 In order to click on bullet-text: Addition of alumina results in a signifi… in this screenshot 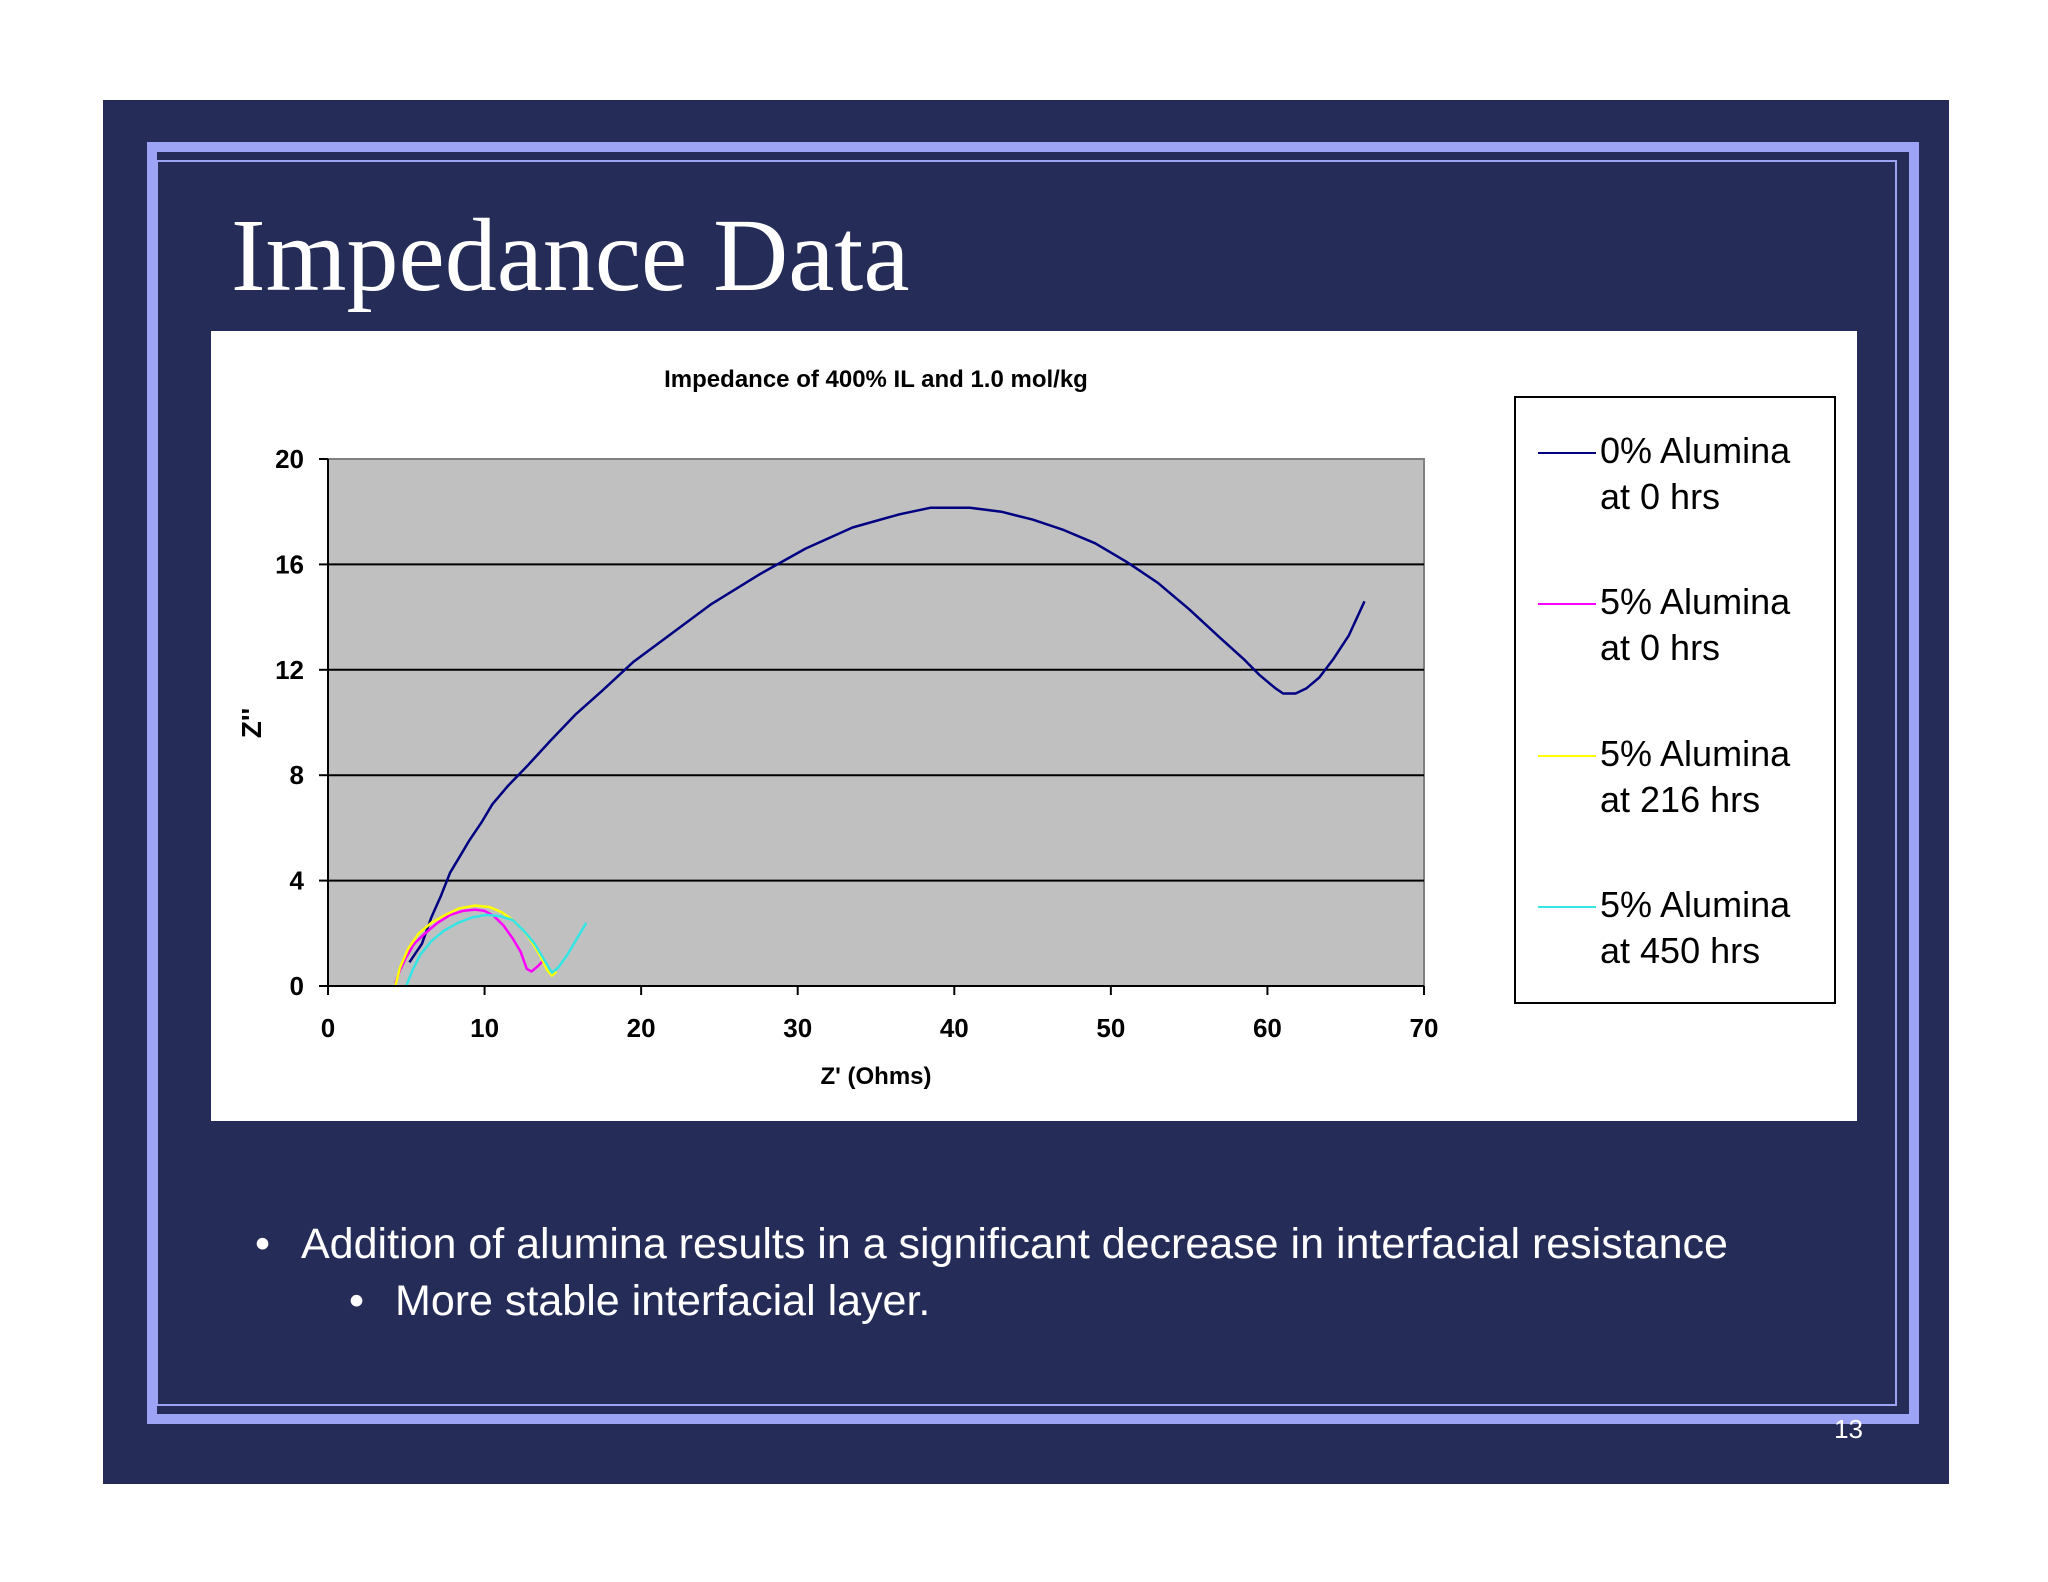, I will do `click(1014, 1244)`.